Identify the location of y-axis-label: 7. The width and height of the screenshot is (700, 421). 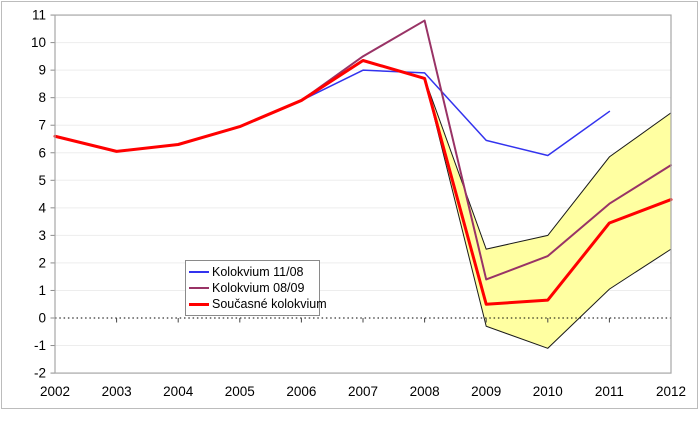
(42, 125).